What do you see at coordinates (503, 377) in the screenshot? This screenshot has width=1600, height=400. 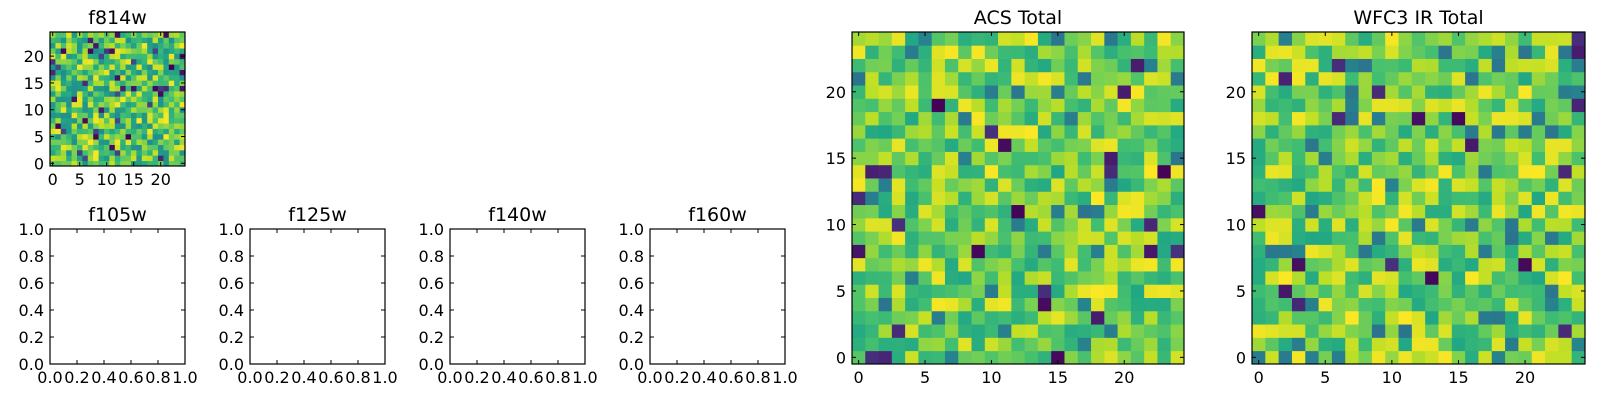 I see `x-tick-label: 0.4` at bounding box center [503, 377].